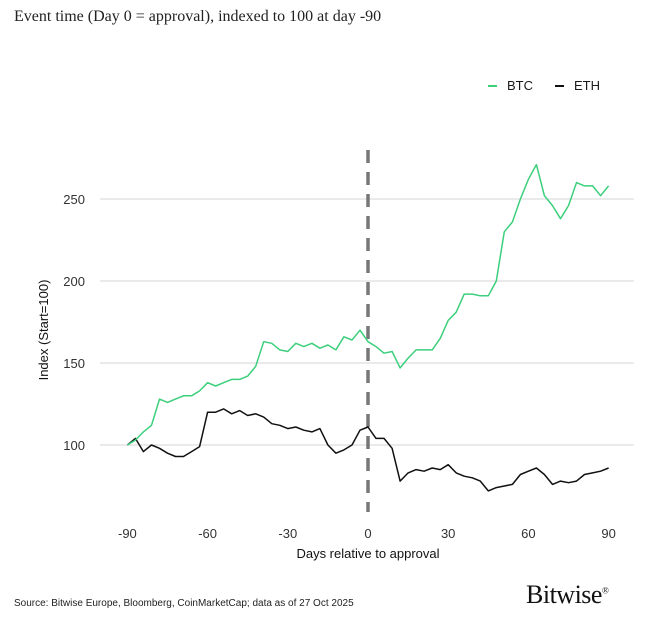  I want to click on legend-swatch-eth, so click(559, 85).